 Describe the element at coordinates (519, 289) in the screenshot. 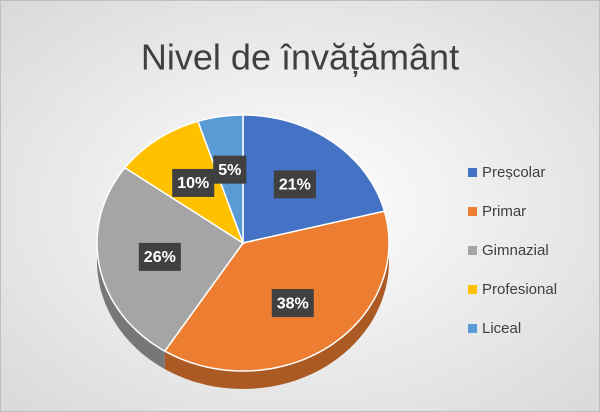

I see `legend-label: Profesional` at that location.